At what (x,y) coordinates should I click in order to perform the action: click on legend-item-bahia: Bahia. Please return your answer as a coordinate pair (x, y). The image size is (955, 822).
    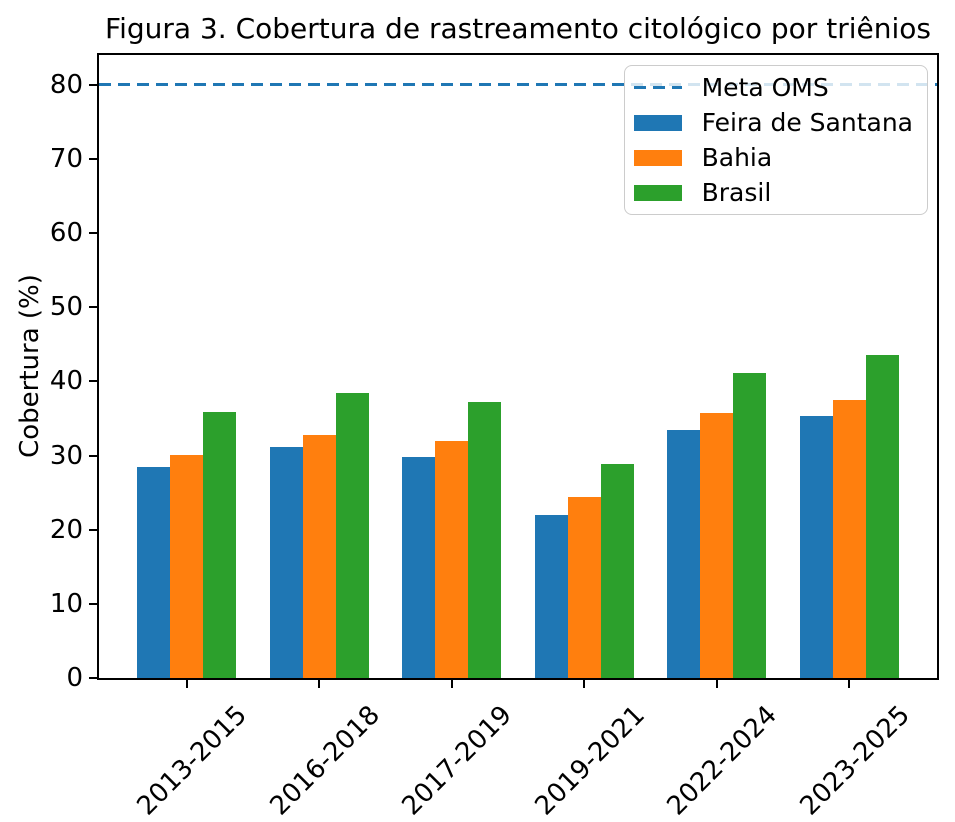
    Looking at the image, I should click on (773, 157).